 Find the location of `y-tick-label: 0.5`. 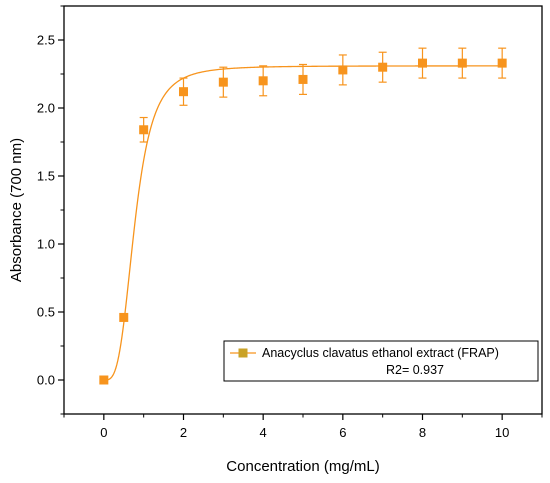

y-tick-label: 0.5 is located at coordinates (46, 312).